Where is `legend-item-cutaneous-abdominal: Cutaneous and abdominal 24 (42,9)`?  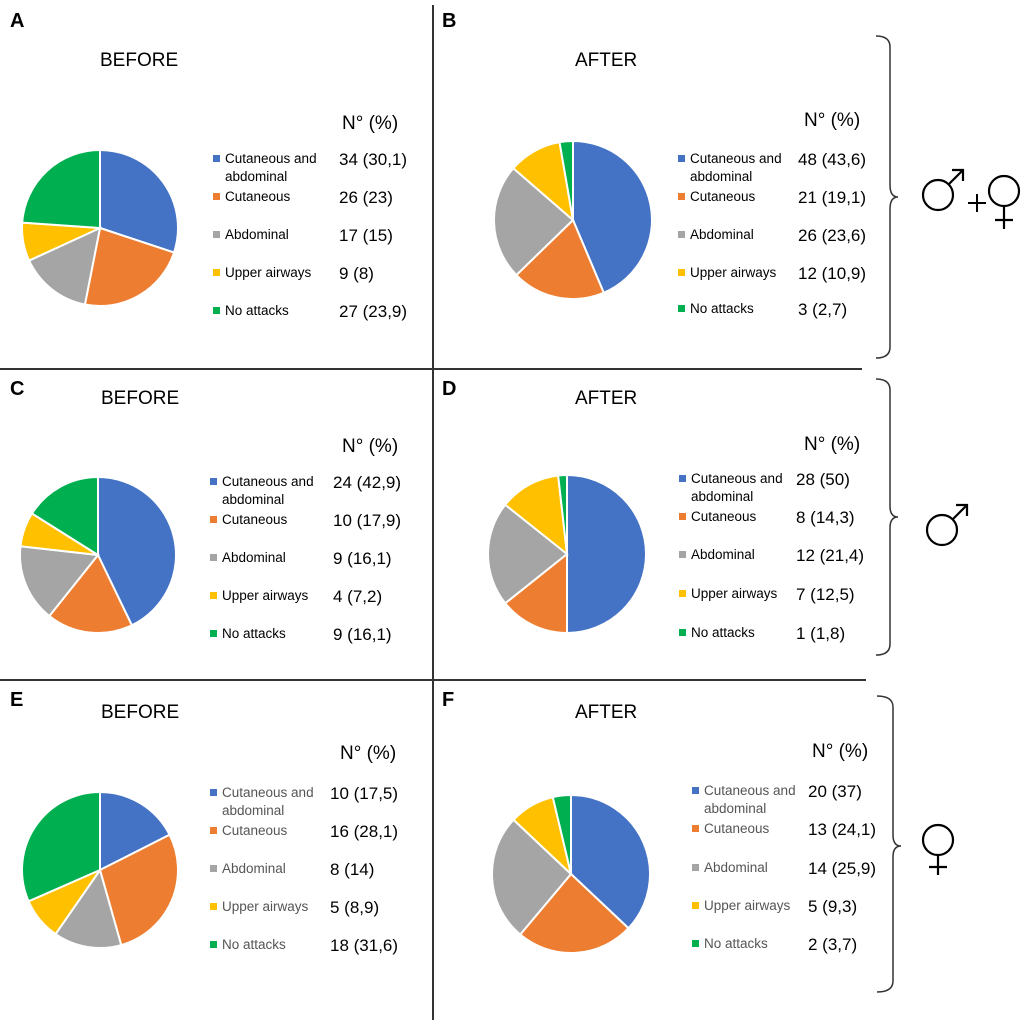
legend-item-cutaneous-abdominal: Cutaneous and abdominal 24 (42,9) is located at coordinates (320, 491).